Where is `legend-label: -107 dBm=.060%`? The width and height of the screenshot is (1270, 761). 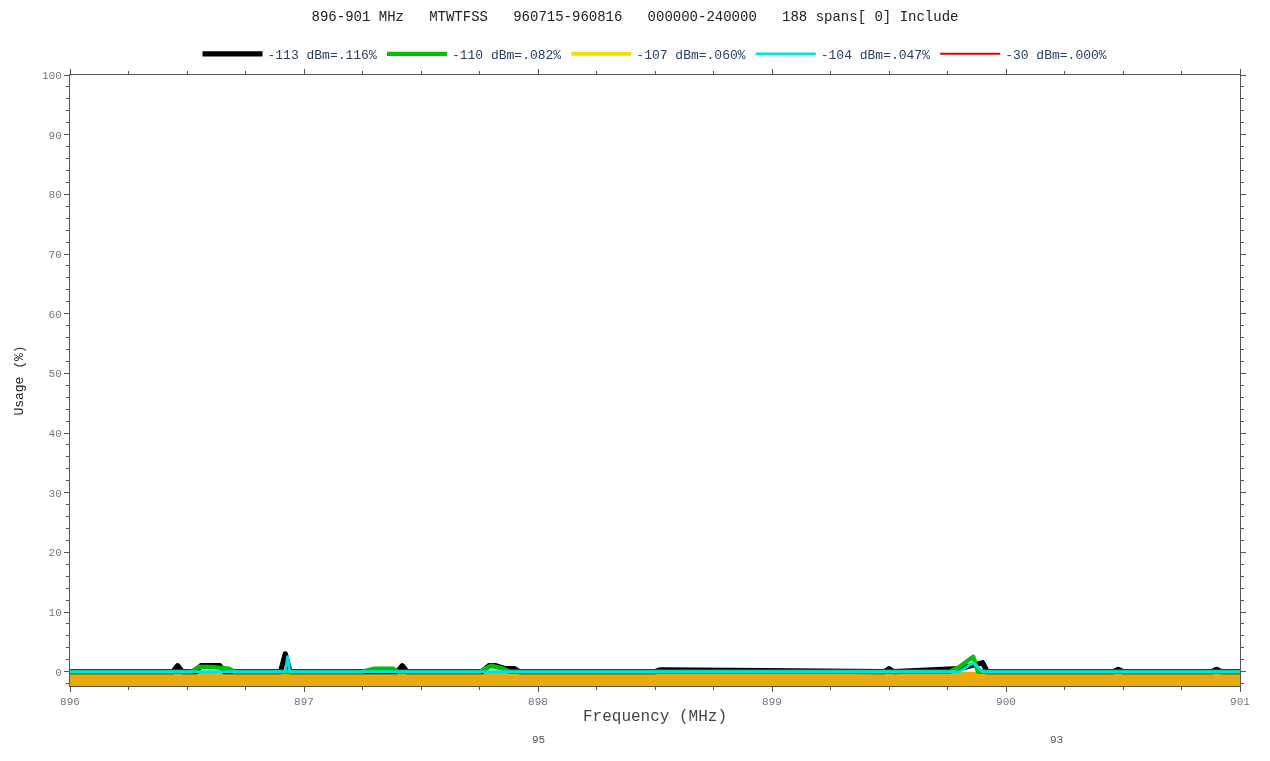 legend-label: -107 dBm=.060% is located at coordinates (691, 55).